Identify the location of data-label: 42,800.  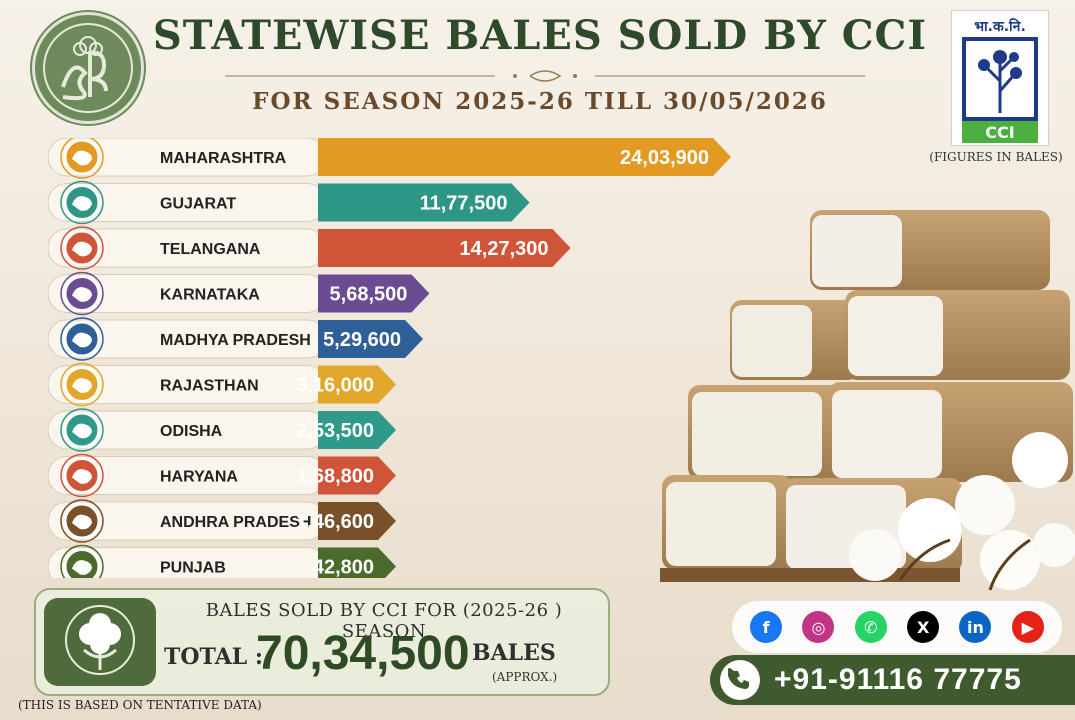
(343, 568).